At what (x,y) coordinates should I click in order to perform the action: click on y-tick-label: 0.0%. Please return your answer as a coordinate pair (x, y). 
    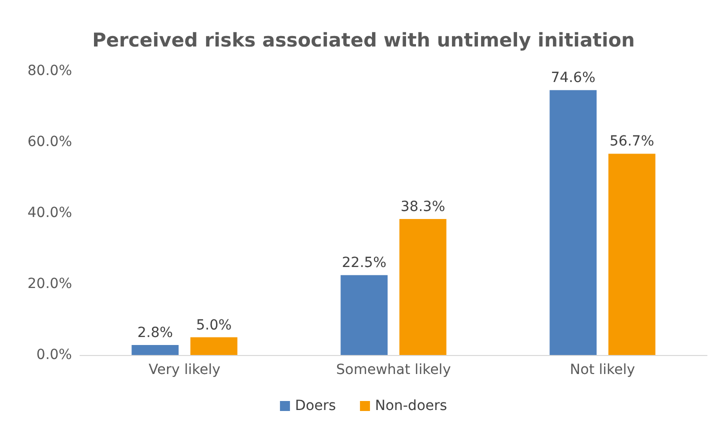
    Looking at the image, I should click on (54, 355).